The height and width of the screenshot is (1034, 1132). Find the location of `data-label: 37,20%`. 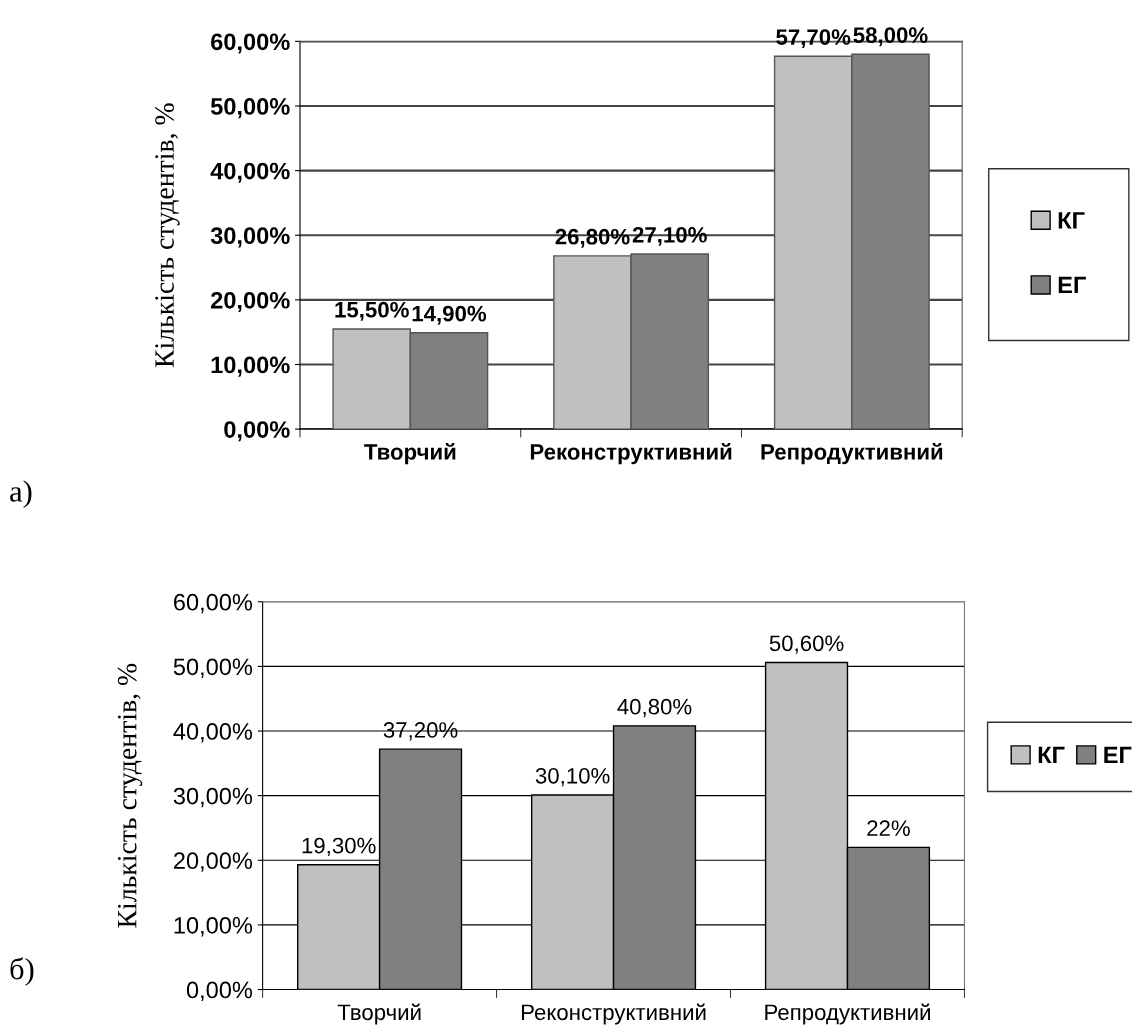

data-label: 37,20% is located at coordinates (420, 731).